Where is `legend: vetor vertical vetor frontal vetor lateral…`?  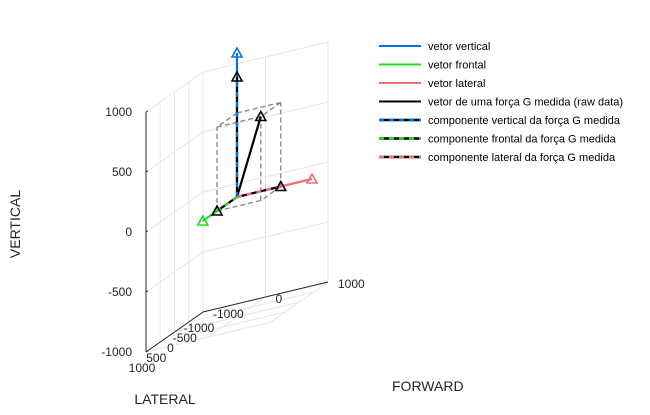 legend: vetor vertical vetor frontal vetor lateral… is located at coordinates (501, 102).